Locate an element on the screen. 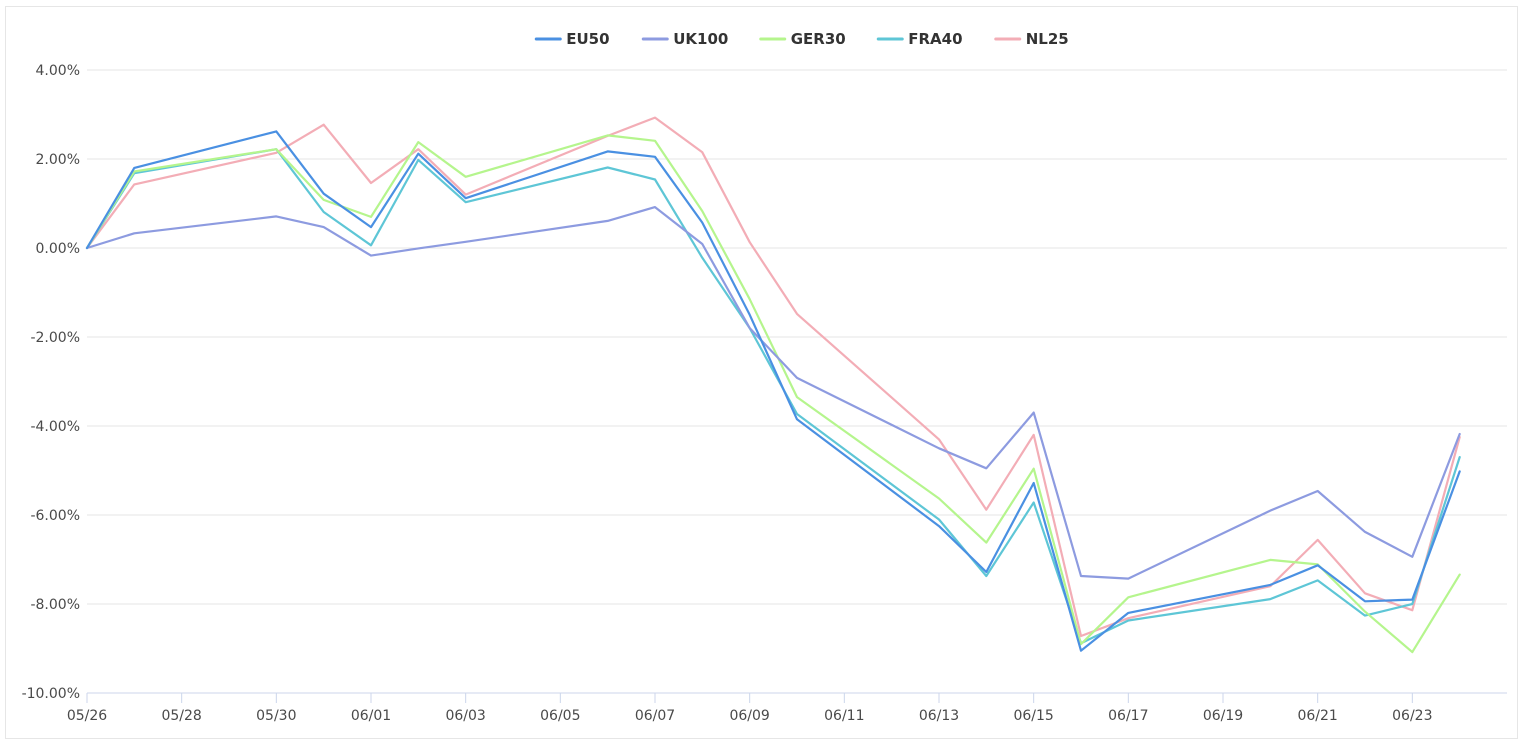 This screenshot has width=1530, height=752. legend-item-ger30: GER30 is located at coordinates (802, 39).